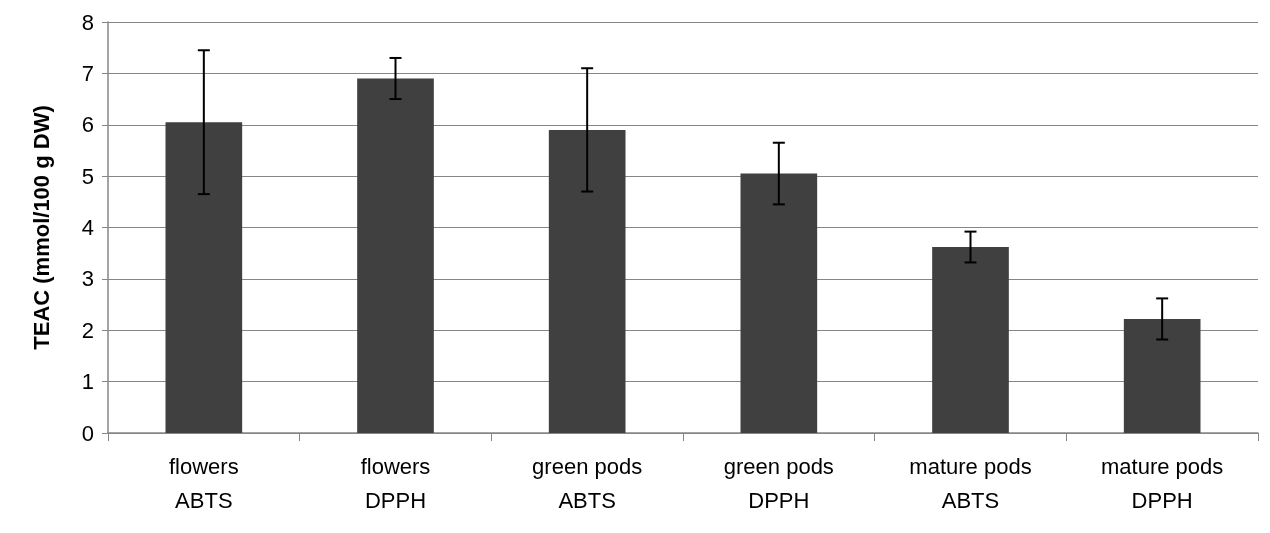 The width and height of the screenshot is (1270, 533). I want to click on x-tick-label: green pods ABTS, so click(587, 483).